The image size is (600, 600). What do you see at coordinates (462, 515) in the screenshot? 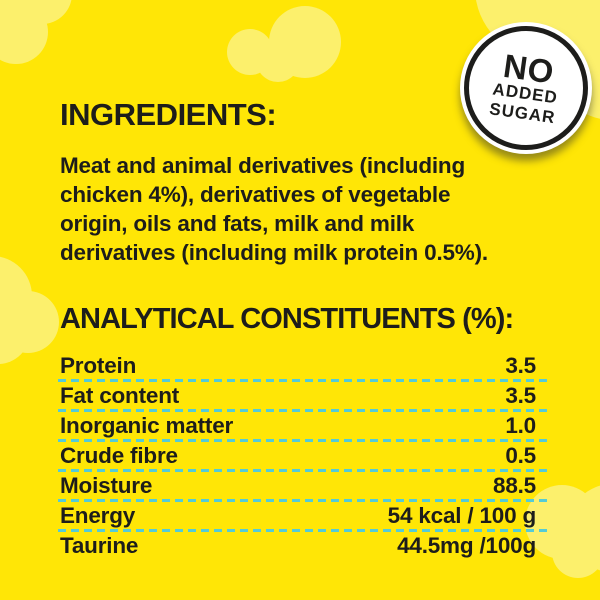
I see `row-value: 54 kcal / 100 g` at bounding box center [462, 515].